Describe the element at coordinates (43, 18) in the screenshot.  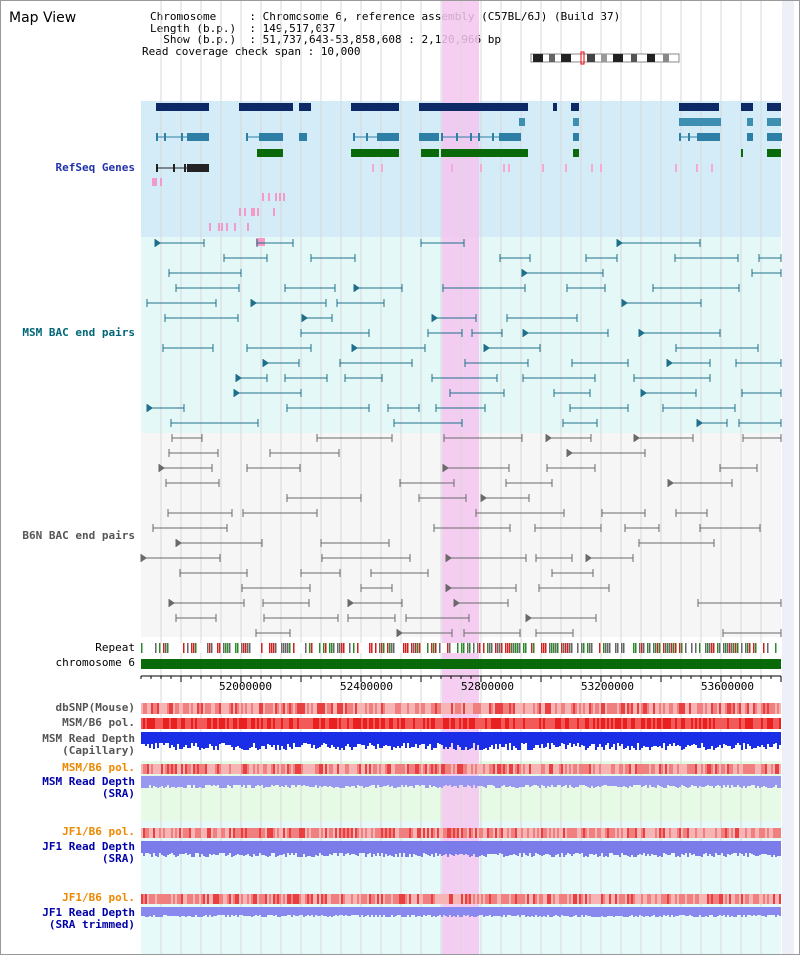
I see `page-title: Map View` at that location.